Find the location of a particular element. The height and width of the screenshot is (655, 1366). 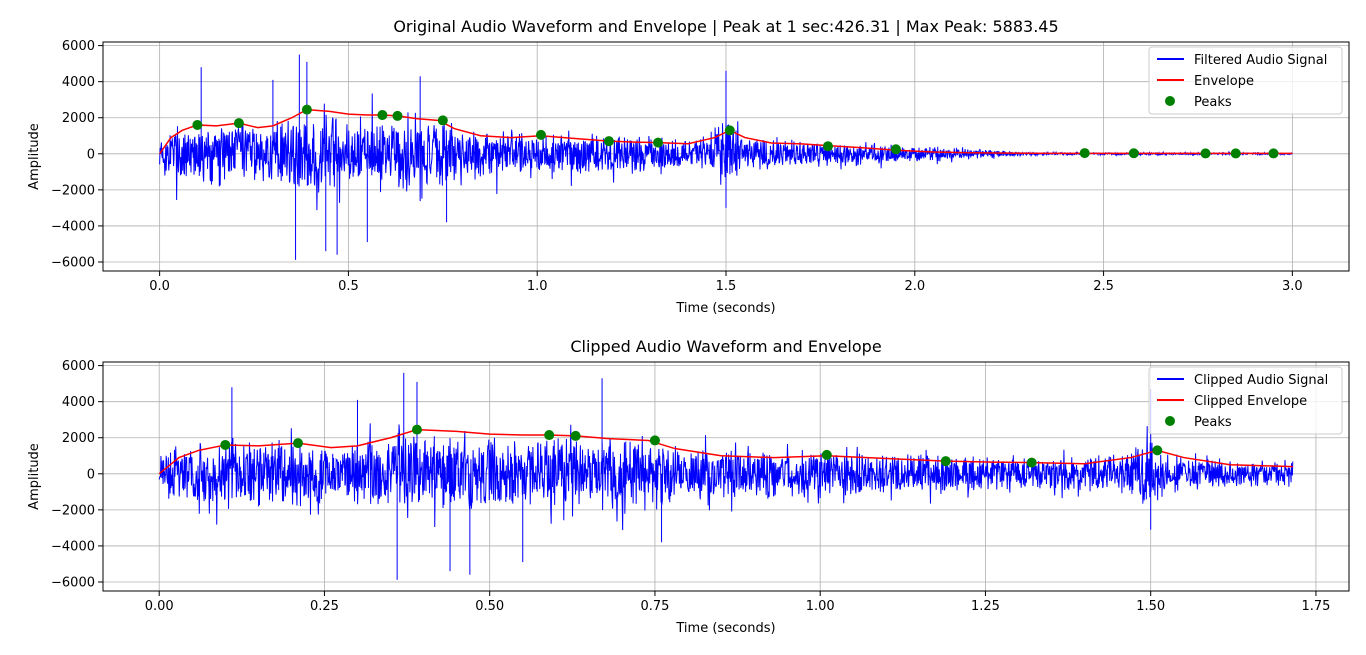

legend-signal-label: Clipped Audio Signal is located at coordinates (1261, 380).